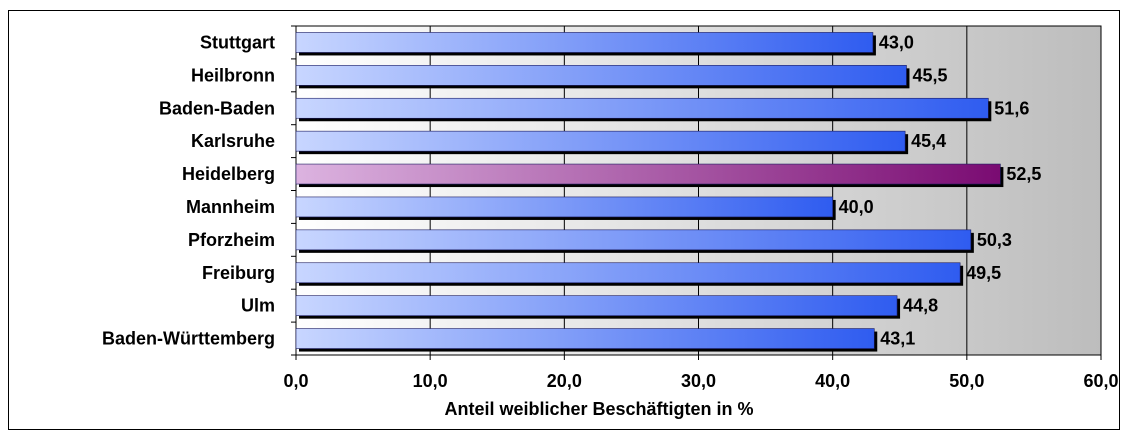  What do you see at coordinates (896, 42) in the screenshot?
I see `data-label: 43,0` at bounding box center [896, 42].